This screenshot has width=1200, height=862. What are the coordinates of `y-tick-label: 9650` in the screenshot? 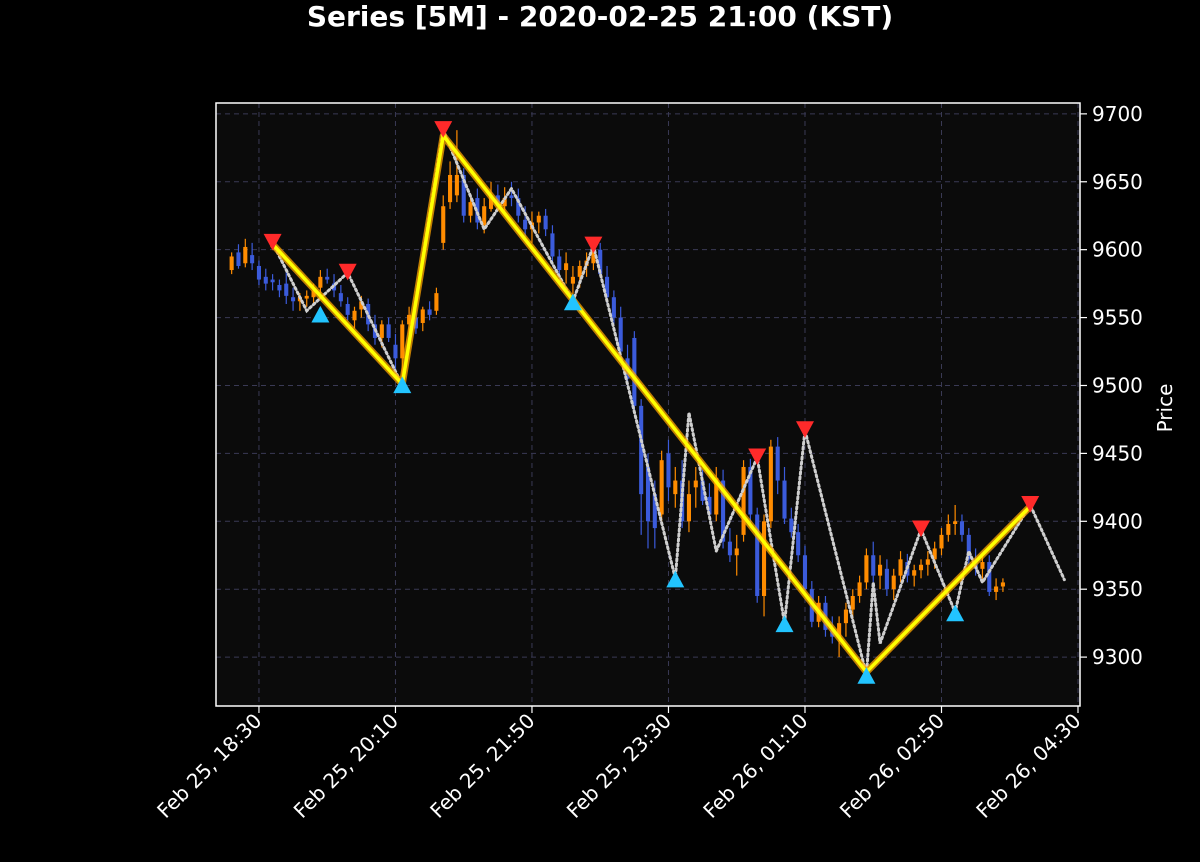 It's located at (1117, 182).